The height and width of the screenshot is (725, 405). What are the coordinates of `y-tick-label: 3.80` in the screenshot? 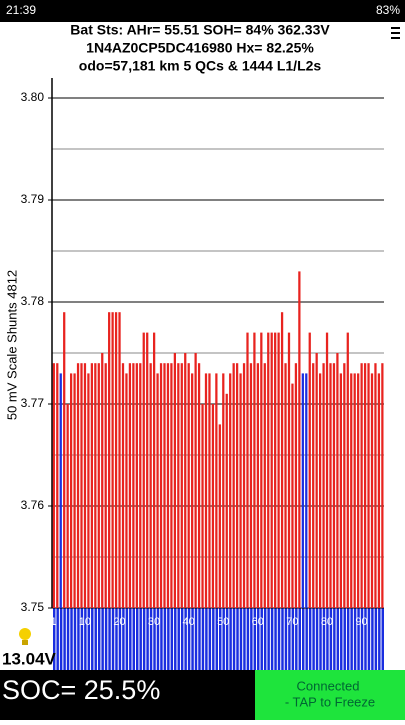 It's located at (33, 97).